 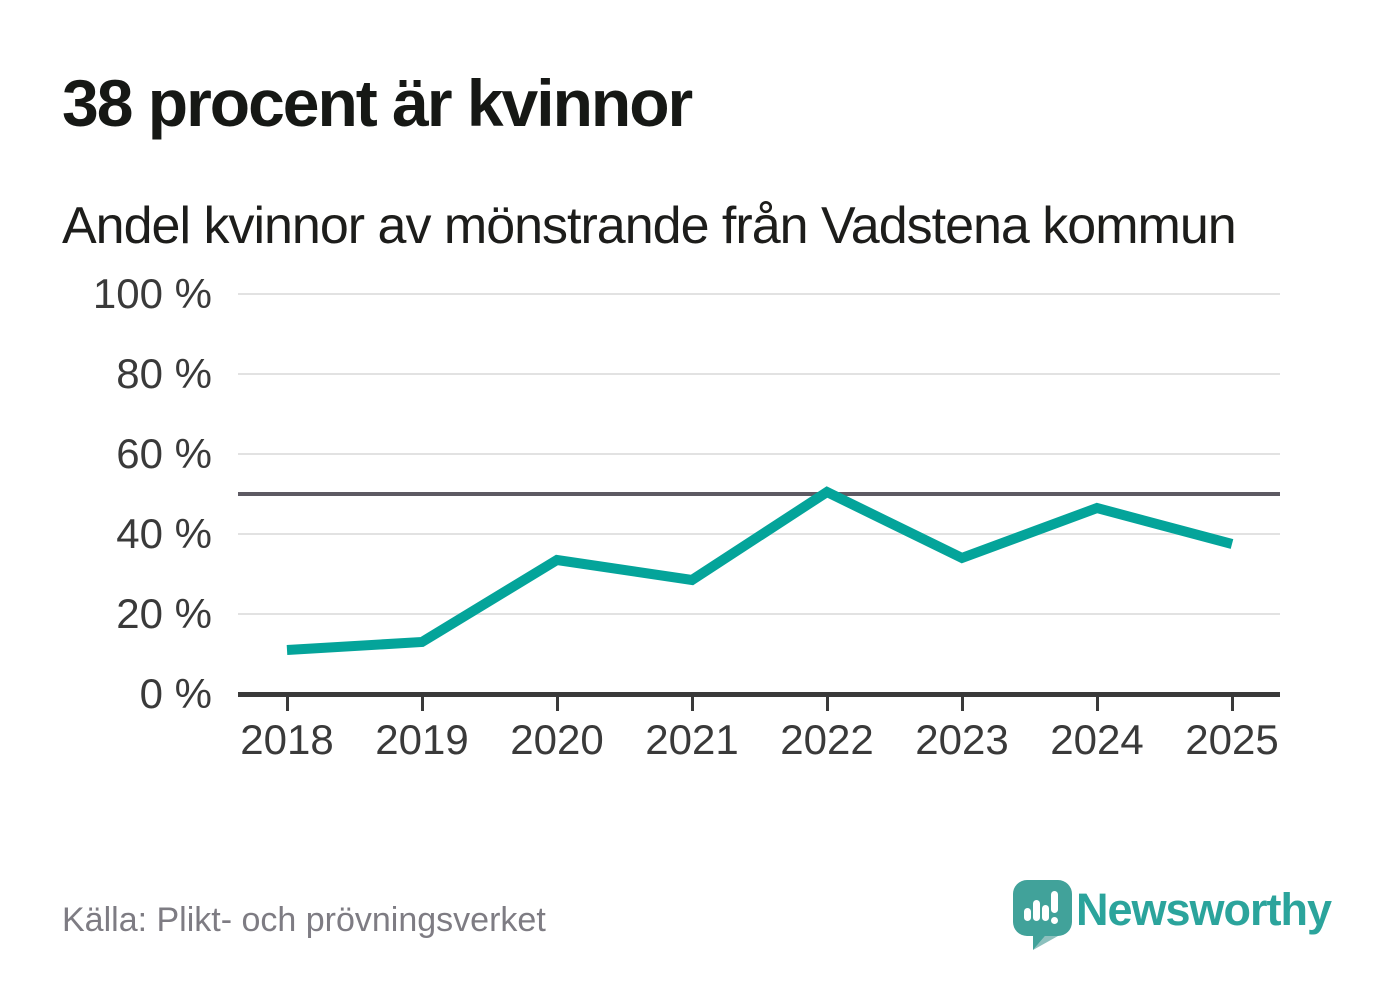 I want to click on x-axis-line, so click(x=759, y=694).